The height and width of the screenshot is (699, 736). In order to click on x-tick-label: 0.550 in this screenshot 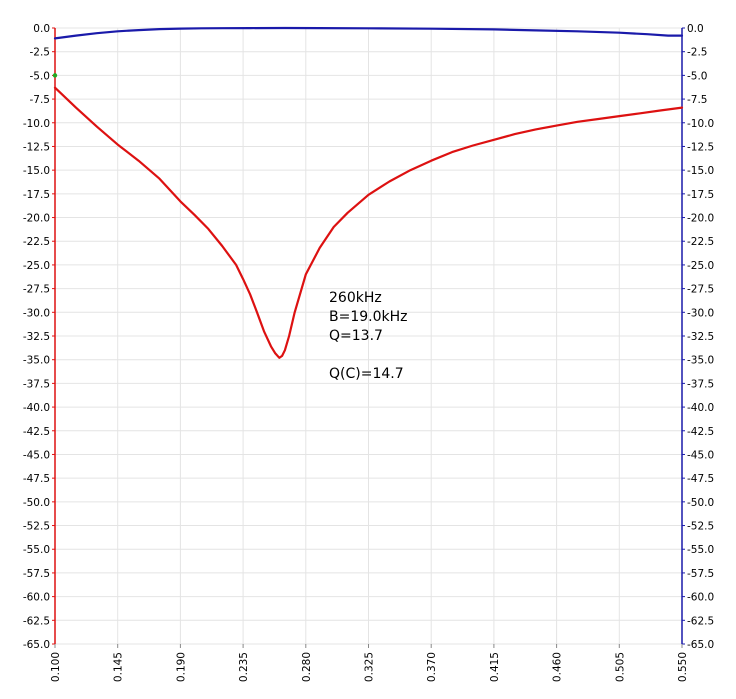, I will do `click(683, 667)`.